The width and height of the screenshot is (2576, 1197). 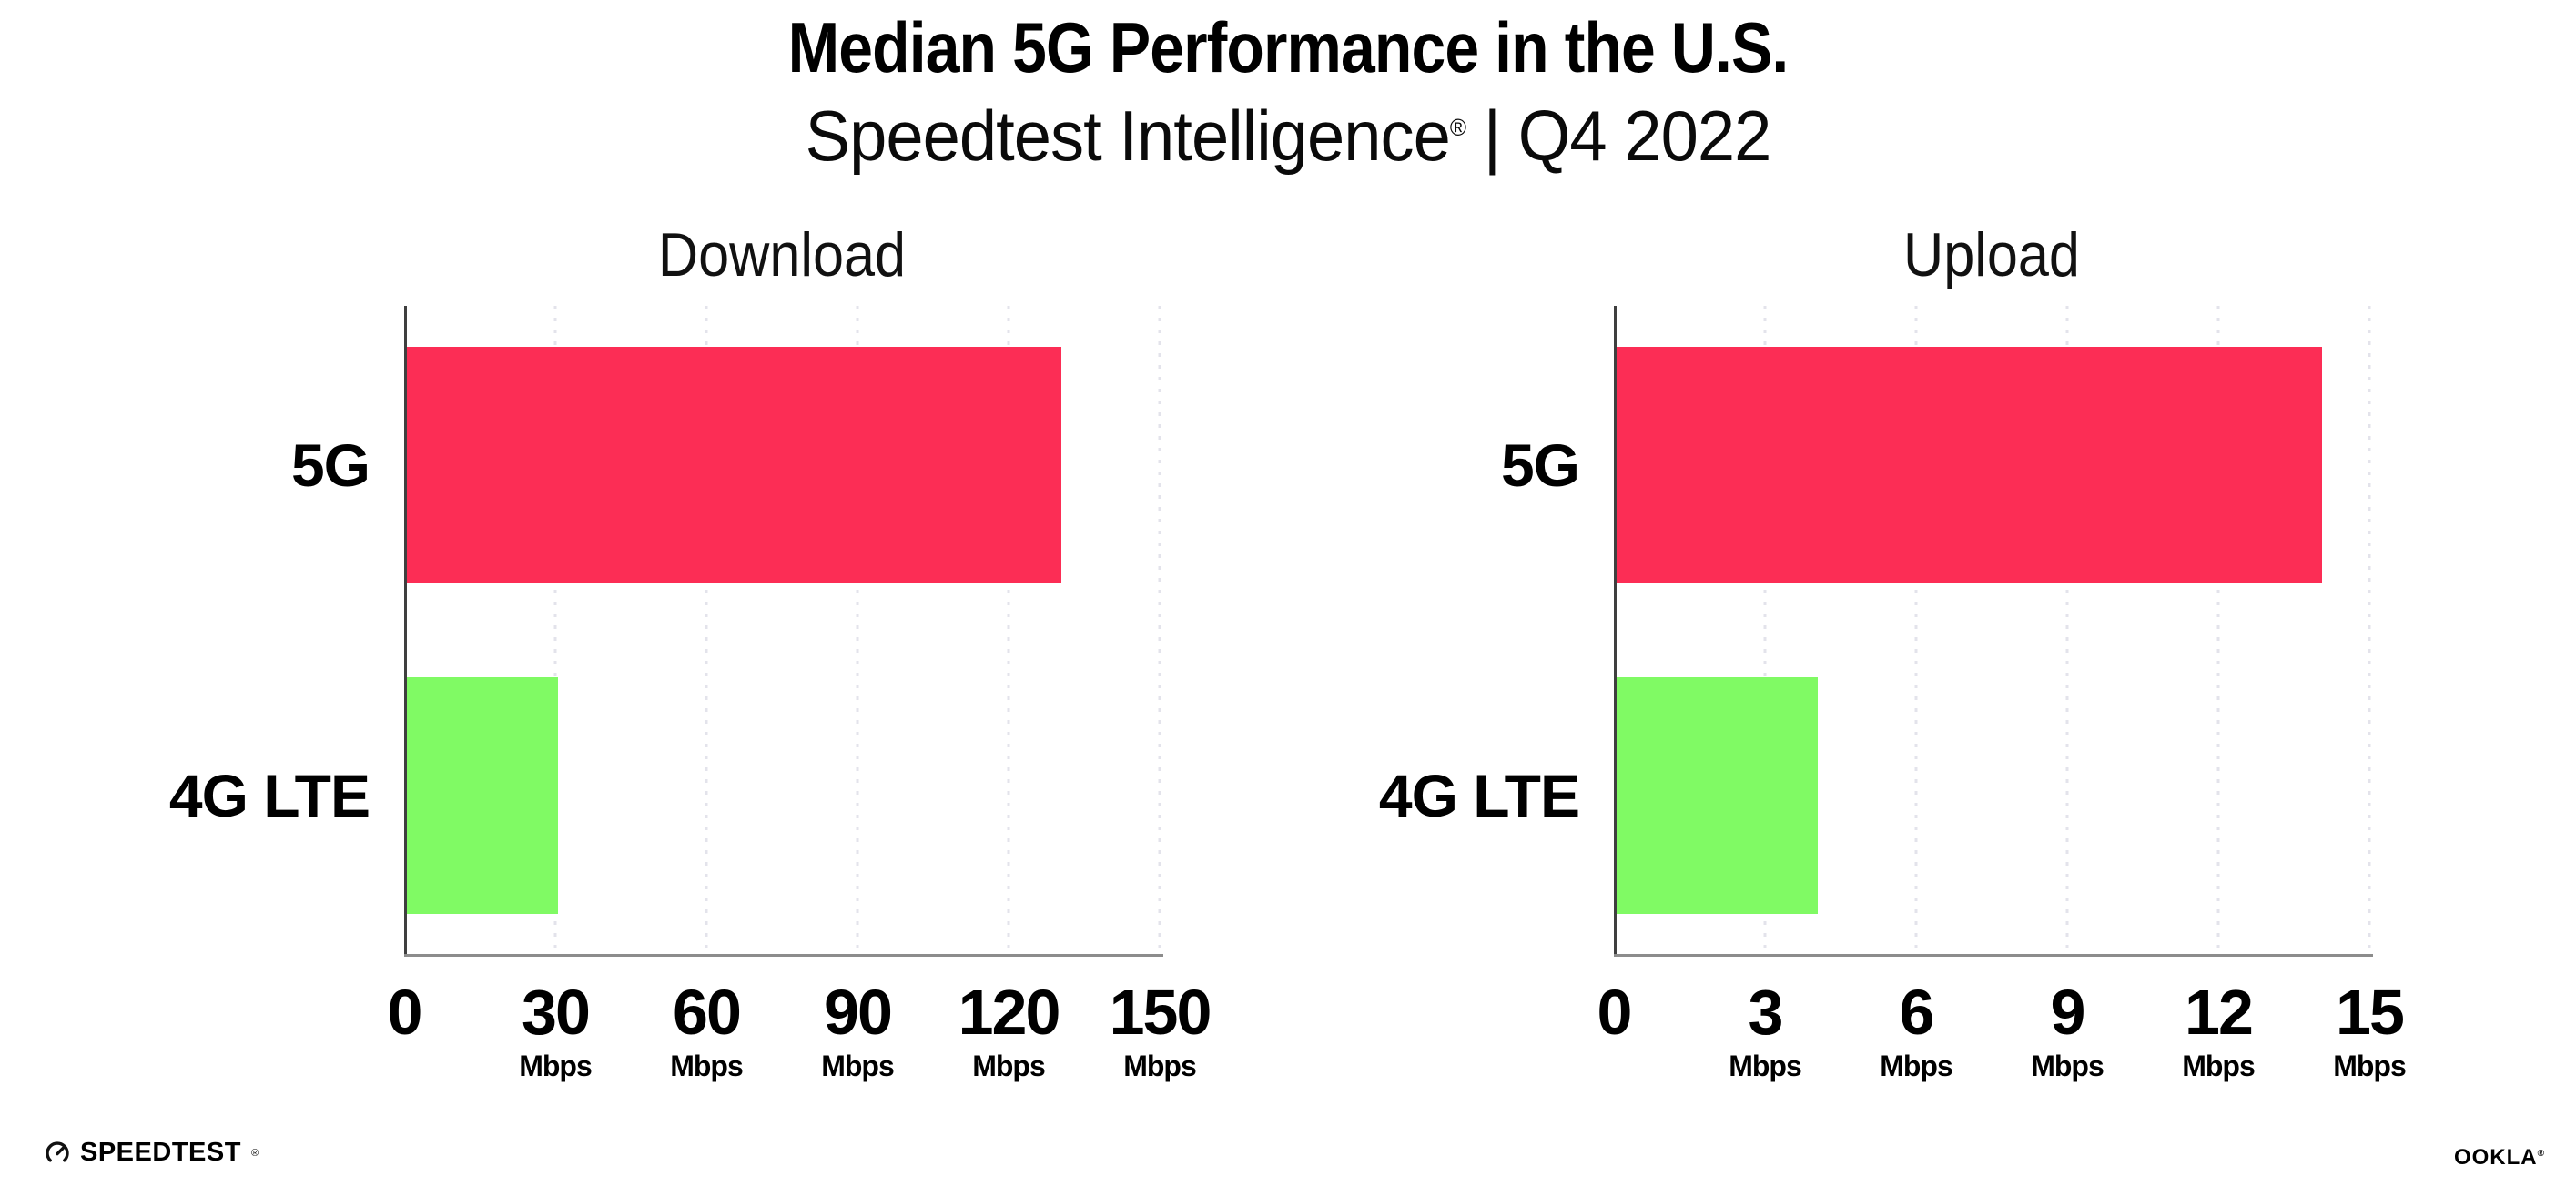 What do you see at coordinates (2499, 1158) in the screenshot?
I see `ookla-logo: OOKLA®` at bounding box center [2499, 1158].